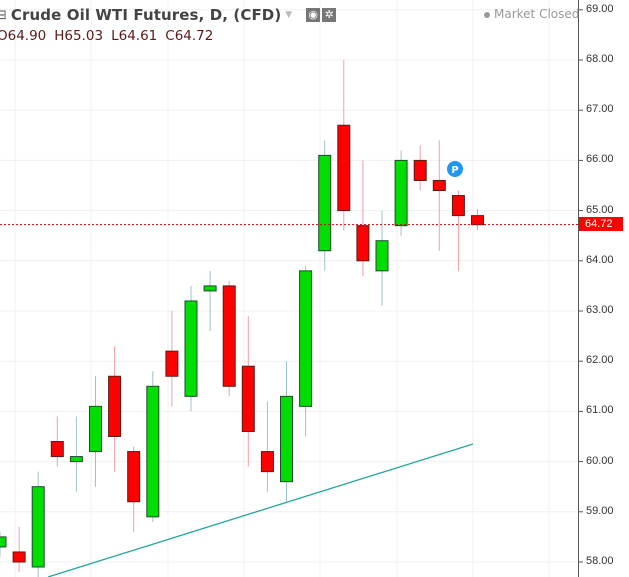  I want to click on visibility-icon: ◉, so click(313, 15).